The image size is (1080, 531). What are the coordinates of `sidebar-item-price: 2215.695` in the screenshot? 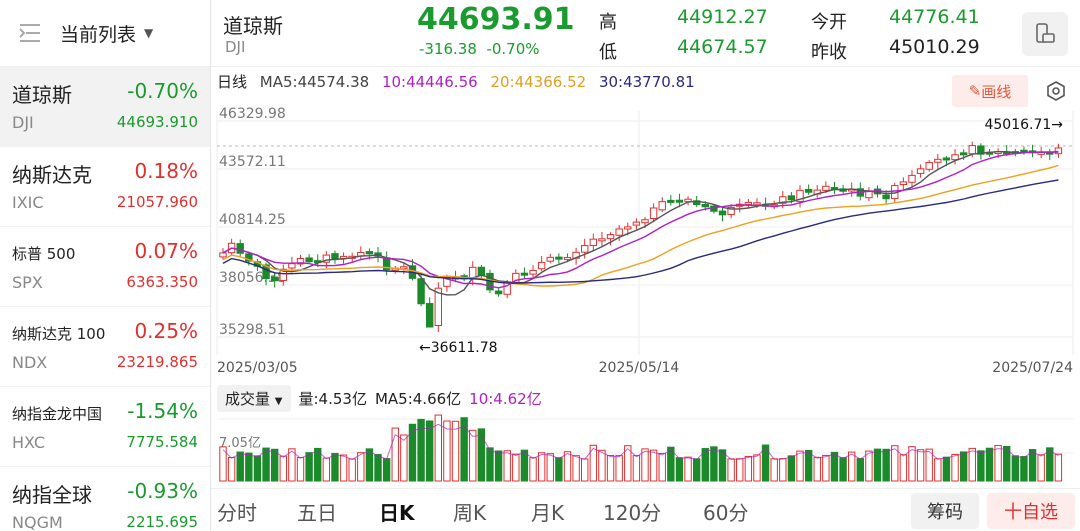 It's located at (162, 522).